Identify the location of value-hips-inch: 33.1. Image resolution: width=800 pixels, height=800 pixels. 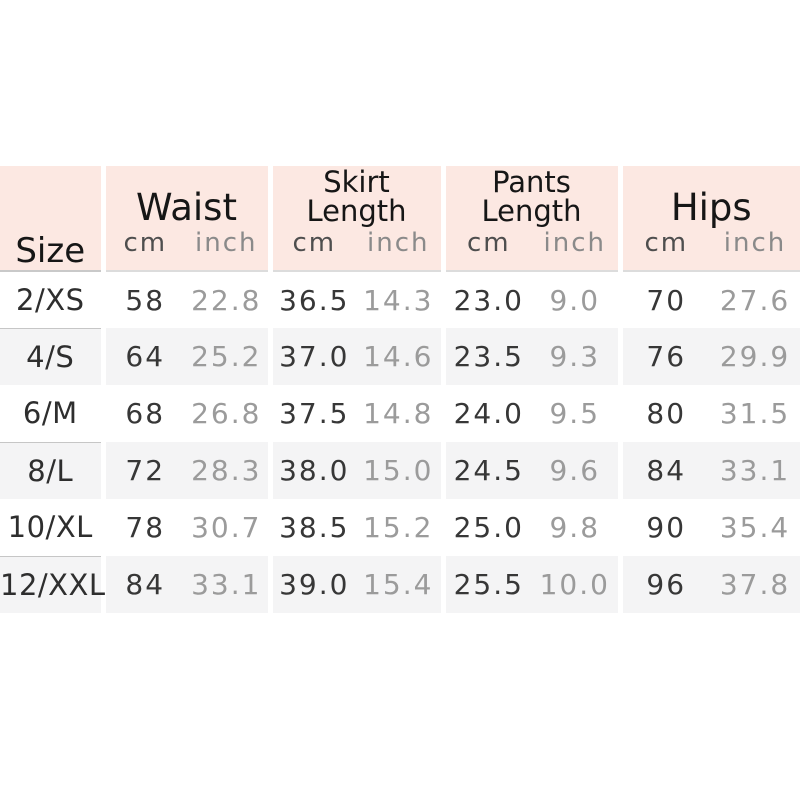
(755, 470).